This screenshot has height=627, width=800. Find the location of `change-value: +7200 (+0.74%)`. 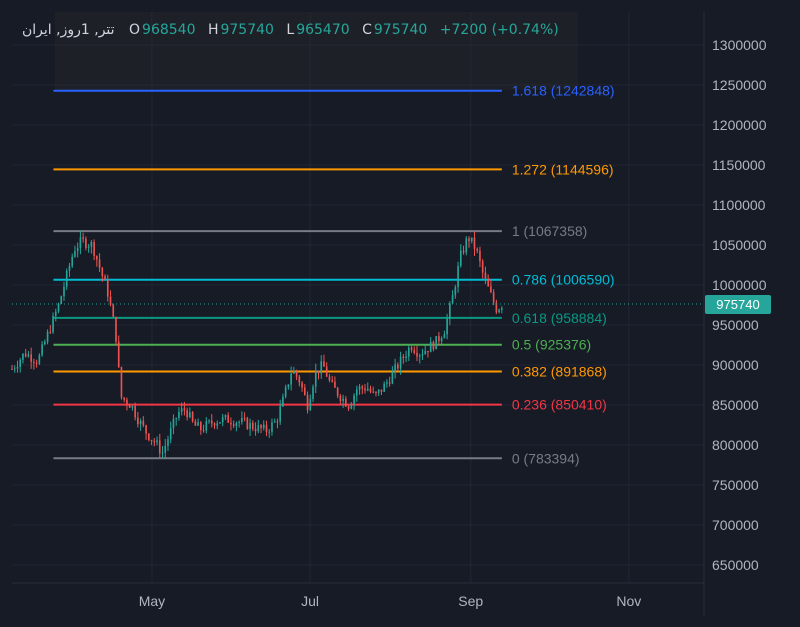

change-value: +7200 (+0.74%) is located at coordinates (499, 30).